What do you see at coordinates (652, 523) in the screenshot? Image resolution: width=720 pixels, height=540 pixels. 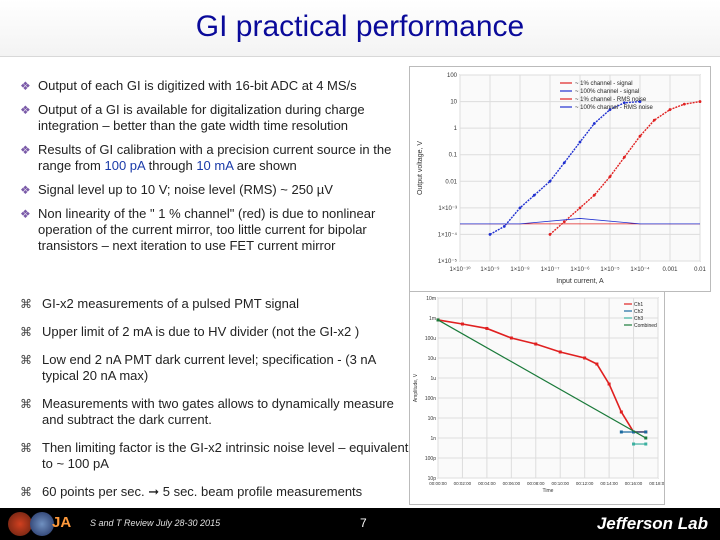 I see `jefferson-lab-logo: Jefferson Lab` at bounding box center [652, 523].